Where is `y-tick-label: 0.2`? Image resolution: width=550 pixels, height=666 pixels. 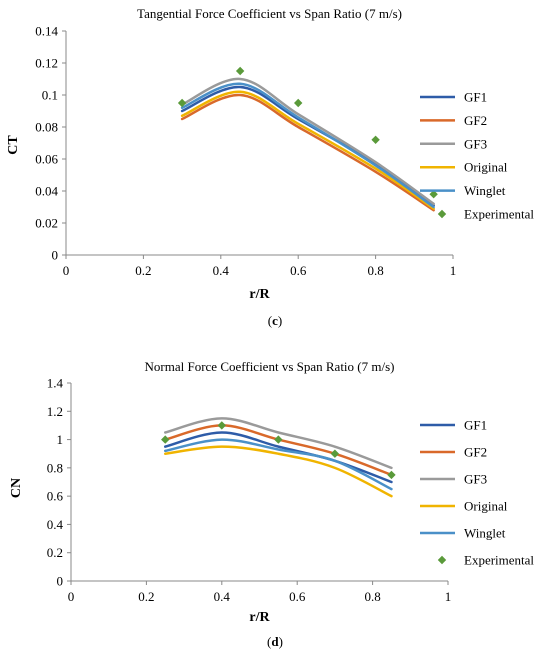
y-tick-label: 0.2 is located at coordinates (55, 552).